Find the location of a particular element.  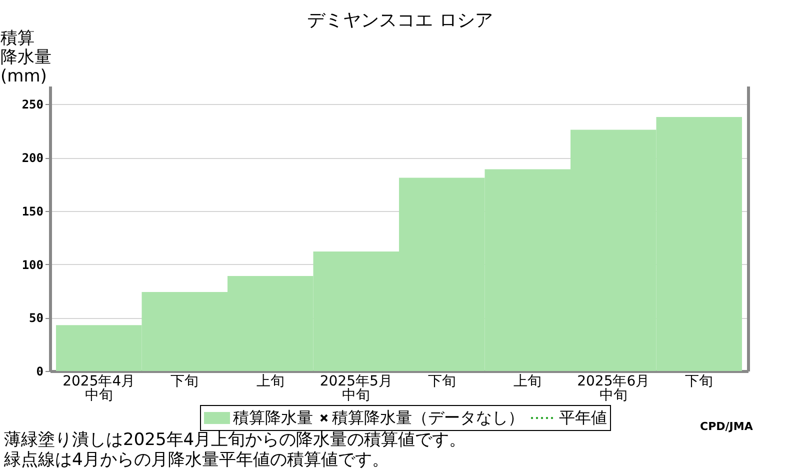

y-tick-label: 50 is located at coordinates (36, 318).